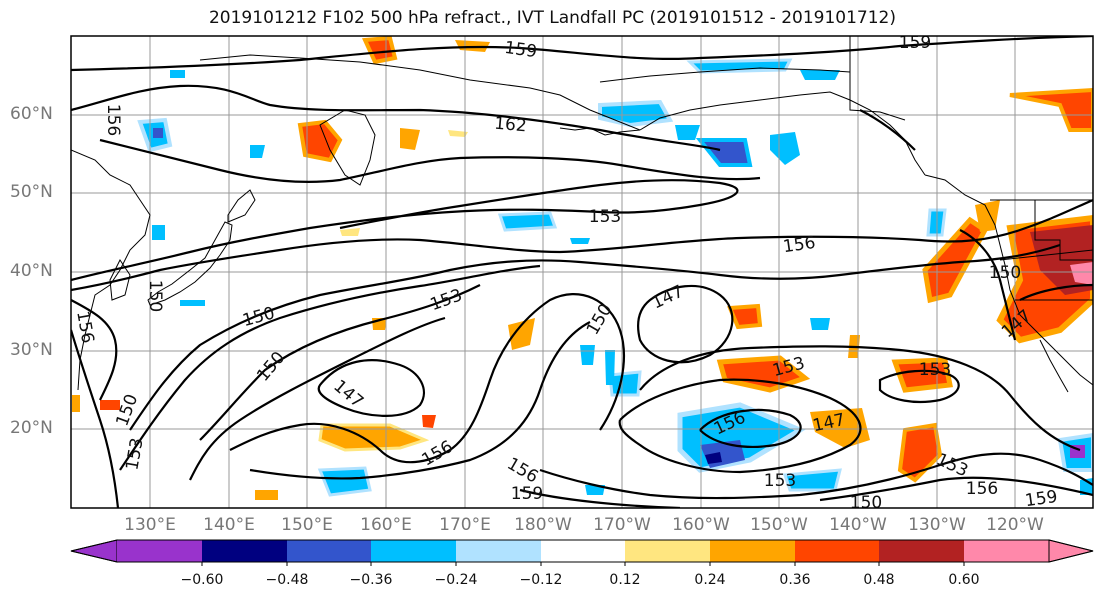  What do you see at coordinates (465, 525) in the screenshot?
I see `lon-label: 170°E` at bounding box center [465, 525].